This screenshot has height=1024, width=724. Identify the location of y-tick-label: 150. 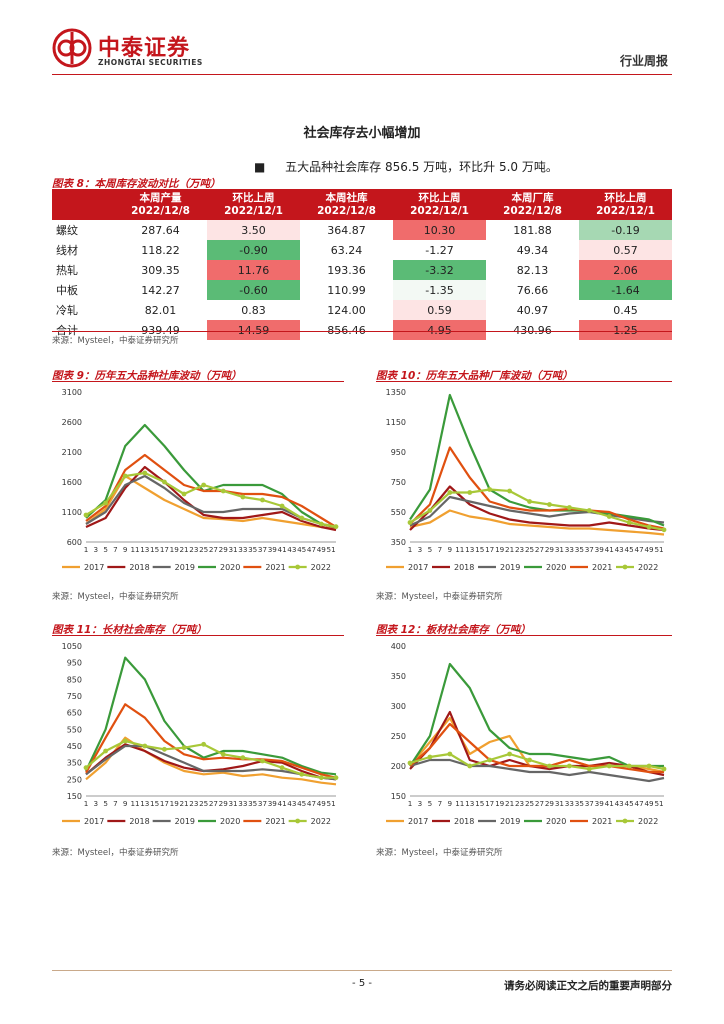
(74, 796).